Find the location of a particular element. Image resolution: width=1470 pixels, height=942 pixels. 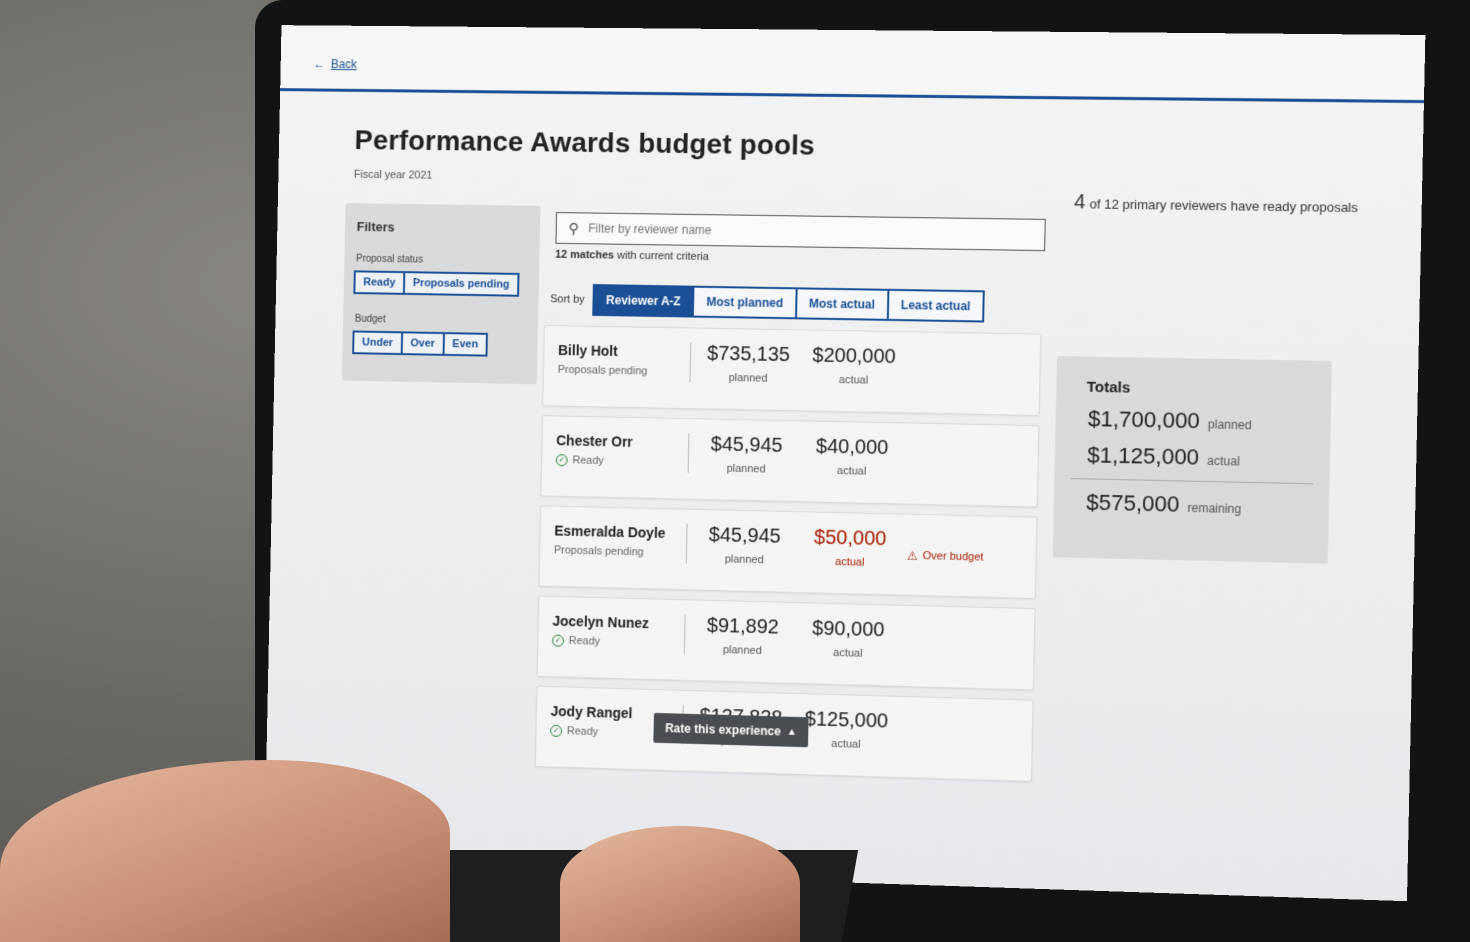

warning-triangle-icon: ⚠ is located at coordinates (912, 556).